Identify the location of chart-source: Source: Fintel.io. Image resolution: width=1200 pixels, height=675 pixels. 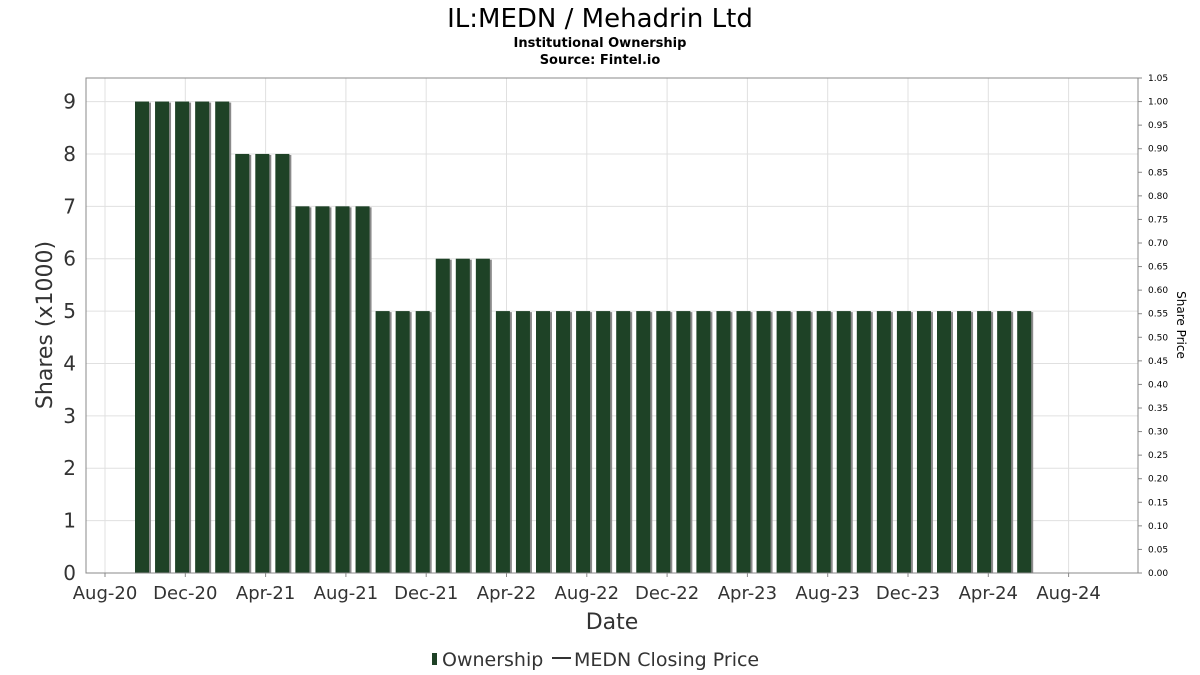
(600, 60).